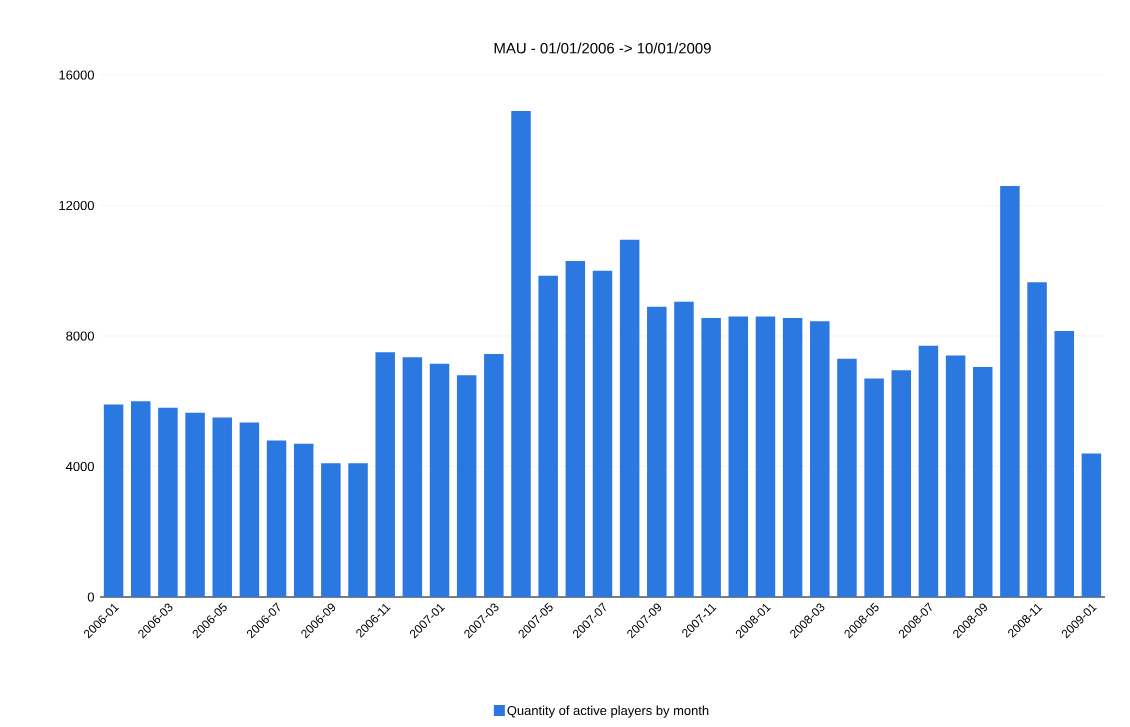 This screenshot has height=727, width=1130. Describe the element at coordinates (90, 597) in the screenshot. I see `y-tick-label: 0` at that location.